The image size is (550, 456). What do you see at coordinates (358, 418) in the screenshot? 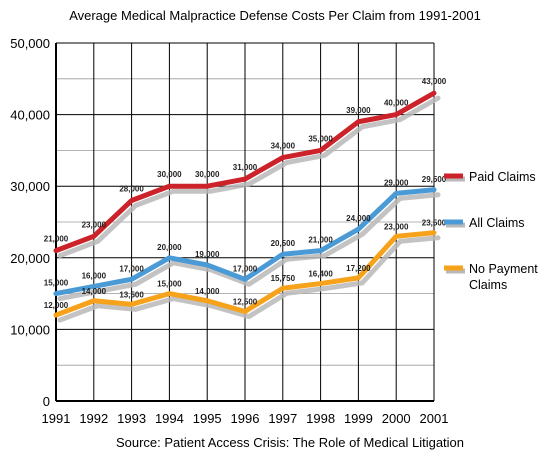
I see `x-tick-label: 1999` at bounding box center [358, 418].